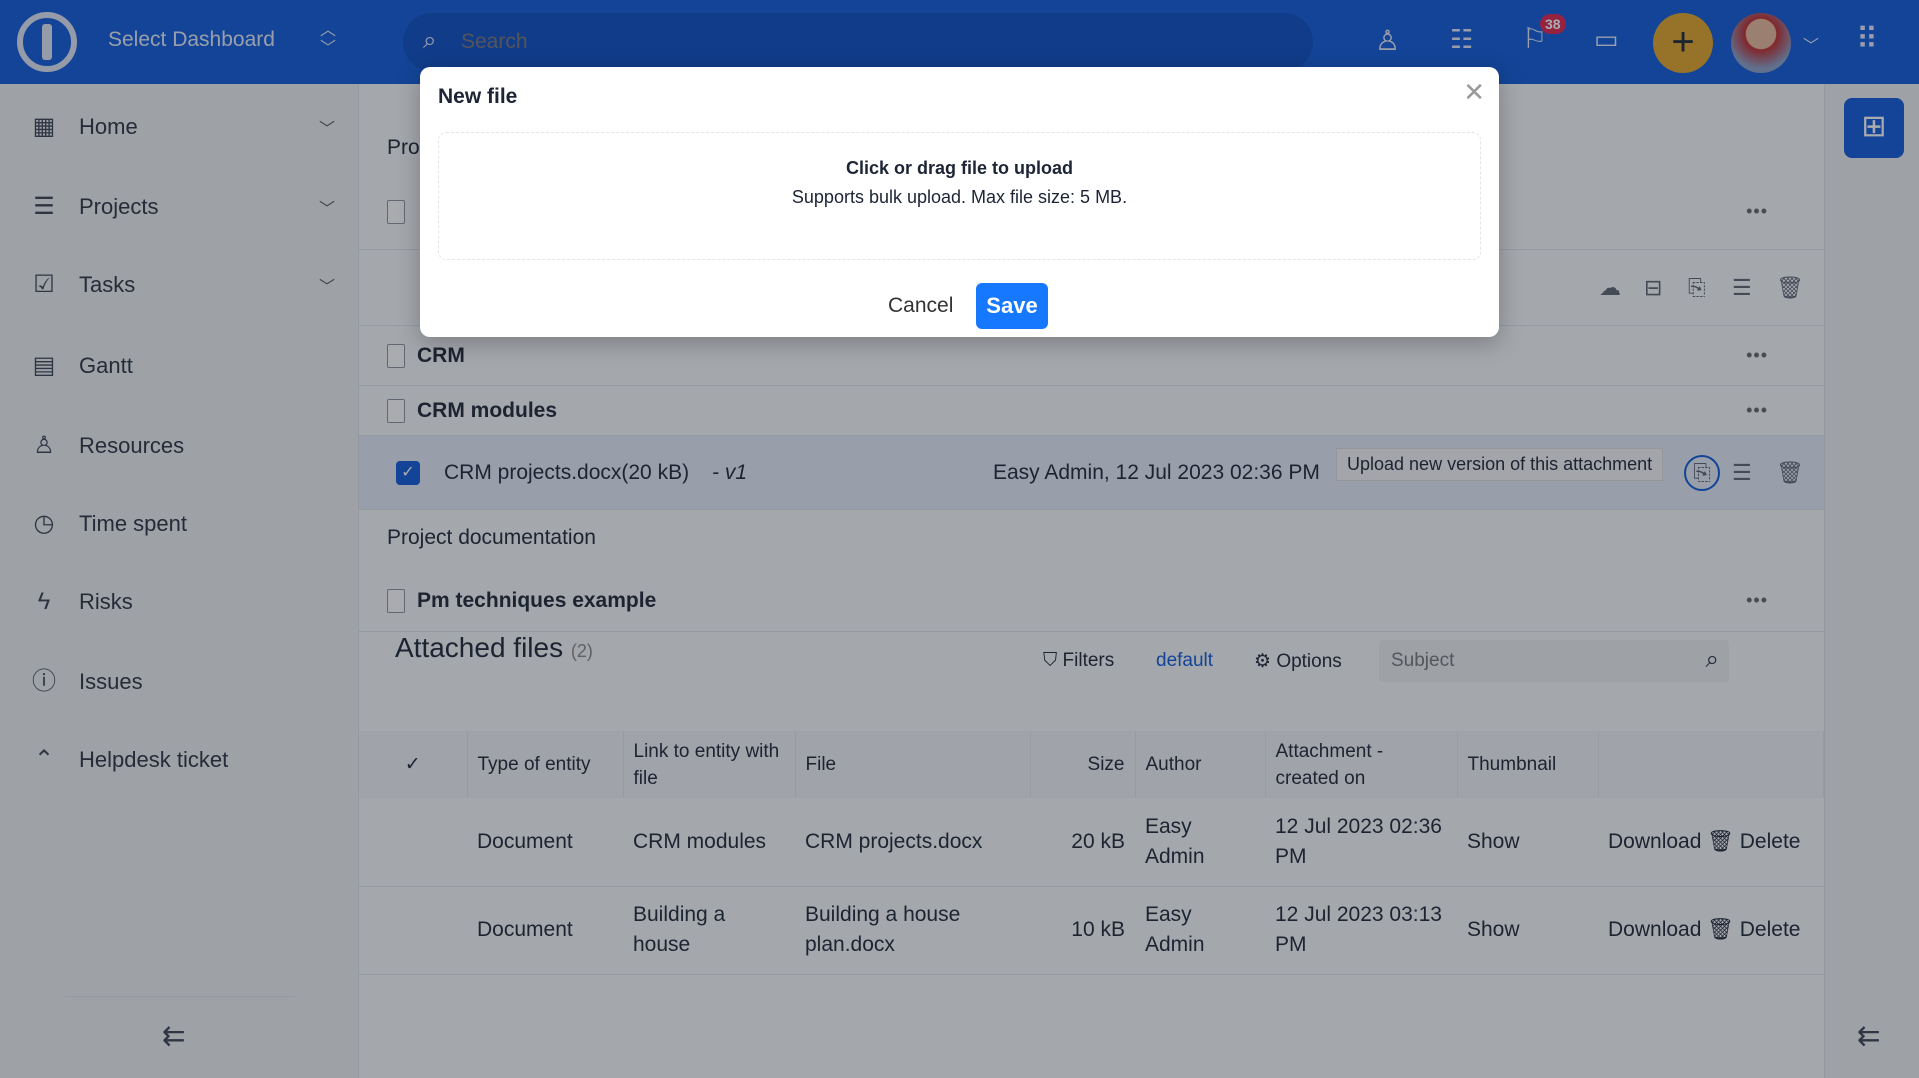  I want to click on close-icon: ✕, so click(1474, 92).